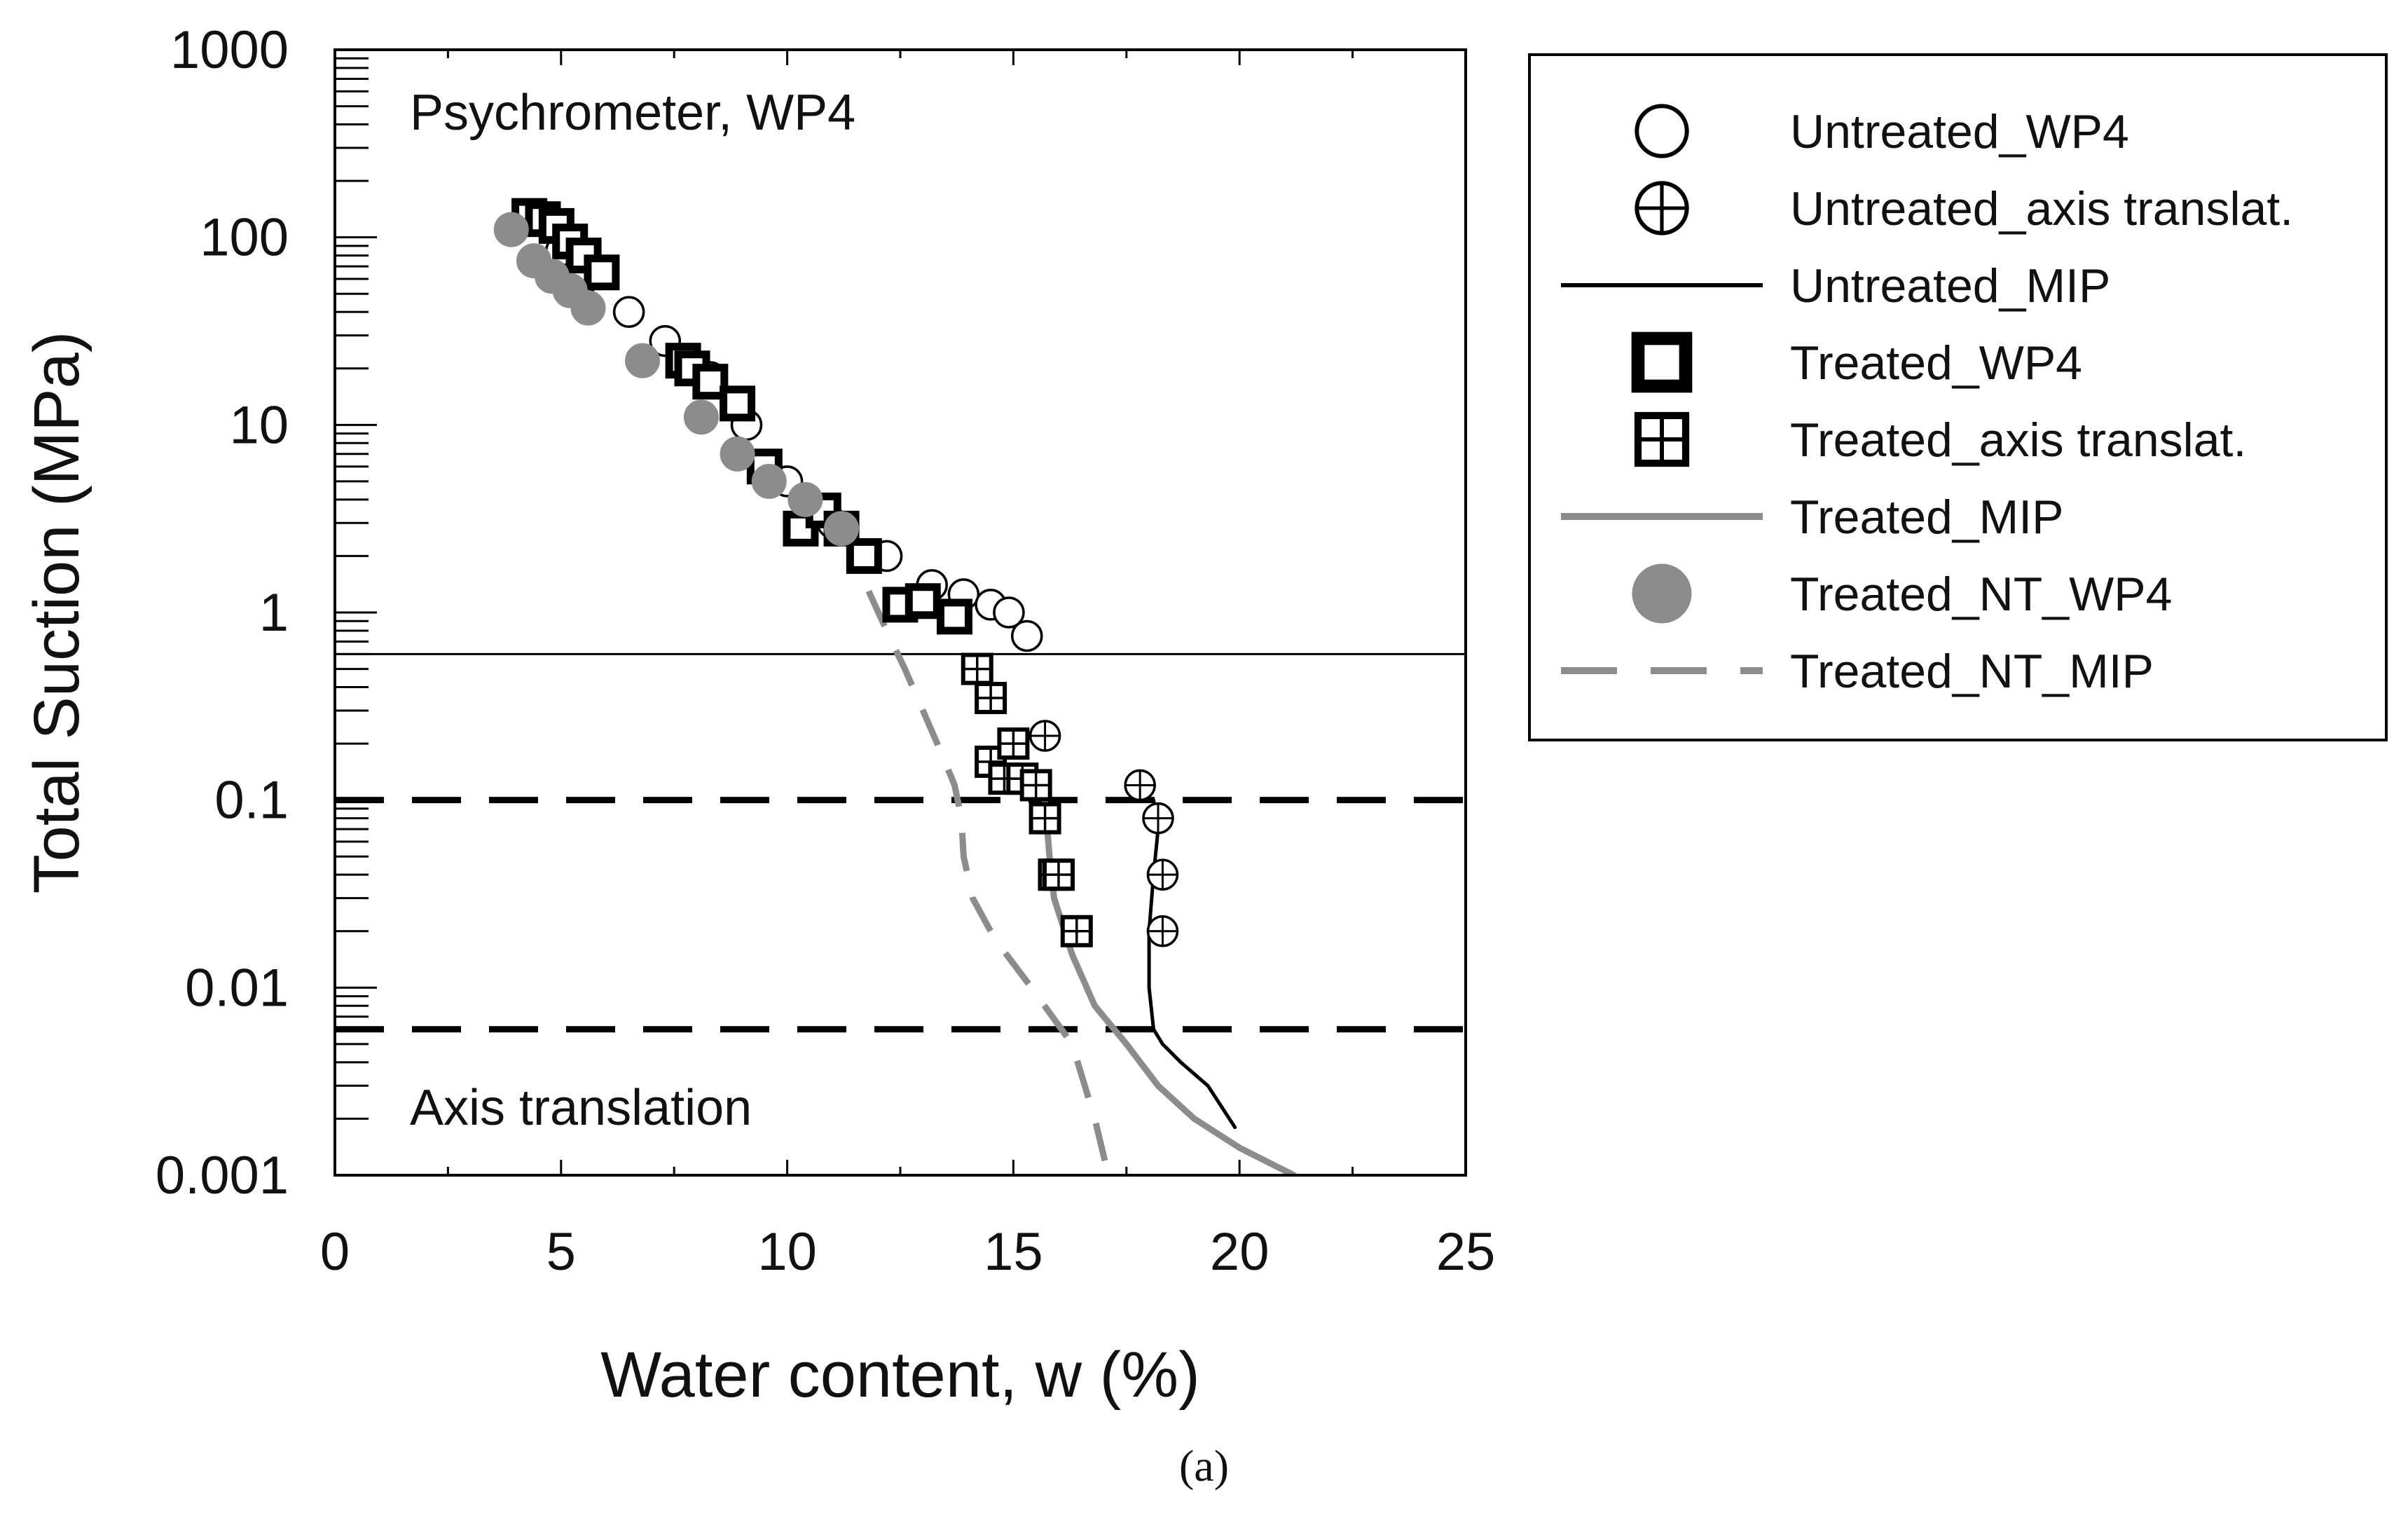 Image resolution: width=2408 pixels, height=1534 pixels. I want to click on y-tick-label: 10, so click(259, 425).